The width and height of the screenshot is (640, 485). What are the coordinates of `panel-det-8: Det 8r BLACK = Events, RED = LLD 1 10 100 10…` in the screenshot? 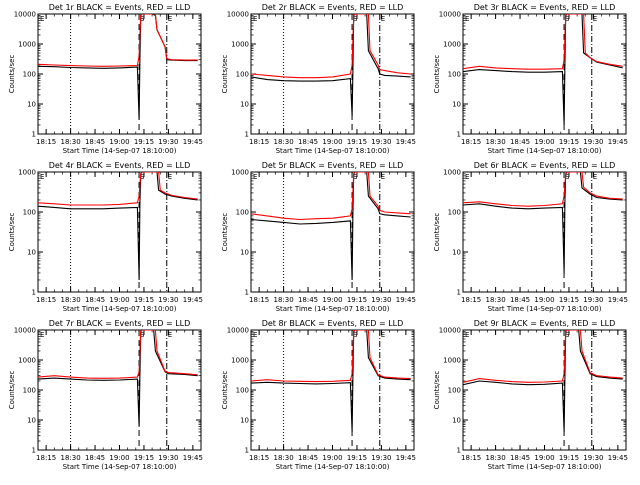 It's located at (318, 395).